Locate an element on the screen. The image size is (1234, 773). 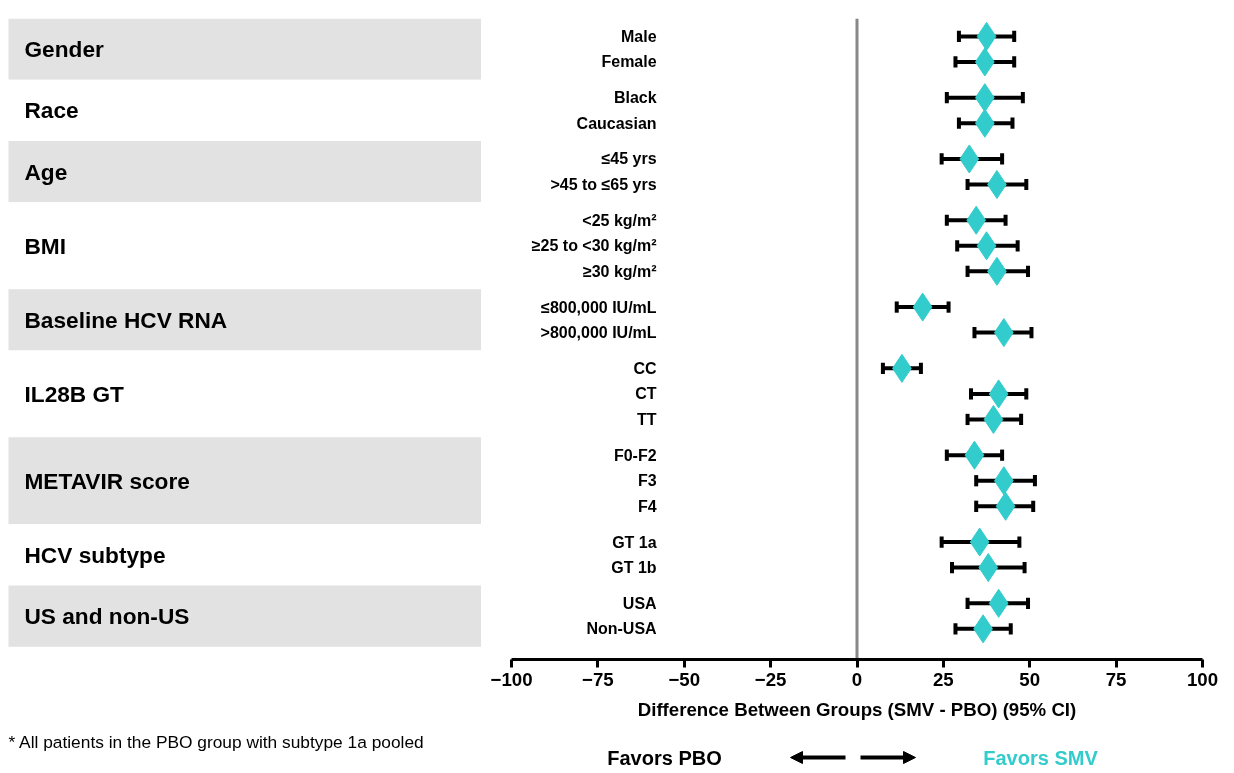
text: Baseline HCV RNA is located at coordinates (126, 319).